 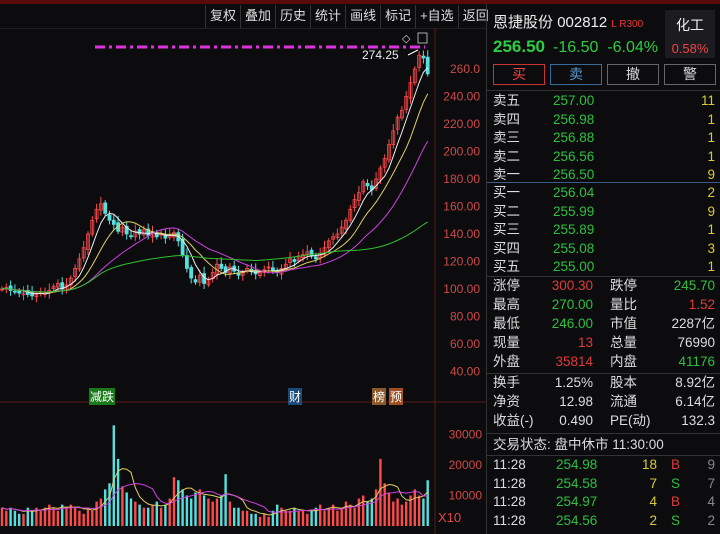 I want to click on ask-row: 卖一 256.50 9, so click(x=604, y=175).